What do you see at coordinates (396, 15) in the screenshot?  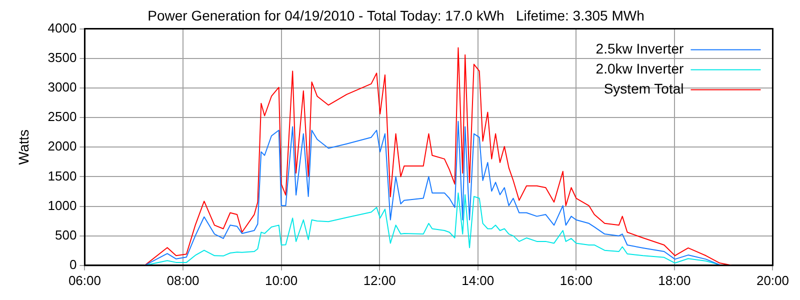 I see `chart-title: Power Generation for 04/19/2010 - Total Today: 17.0 kWh Lifetime: 3.305 MWh` at bounding box center [396, 15].